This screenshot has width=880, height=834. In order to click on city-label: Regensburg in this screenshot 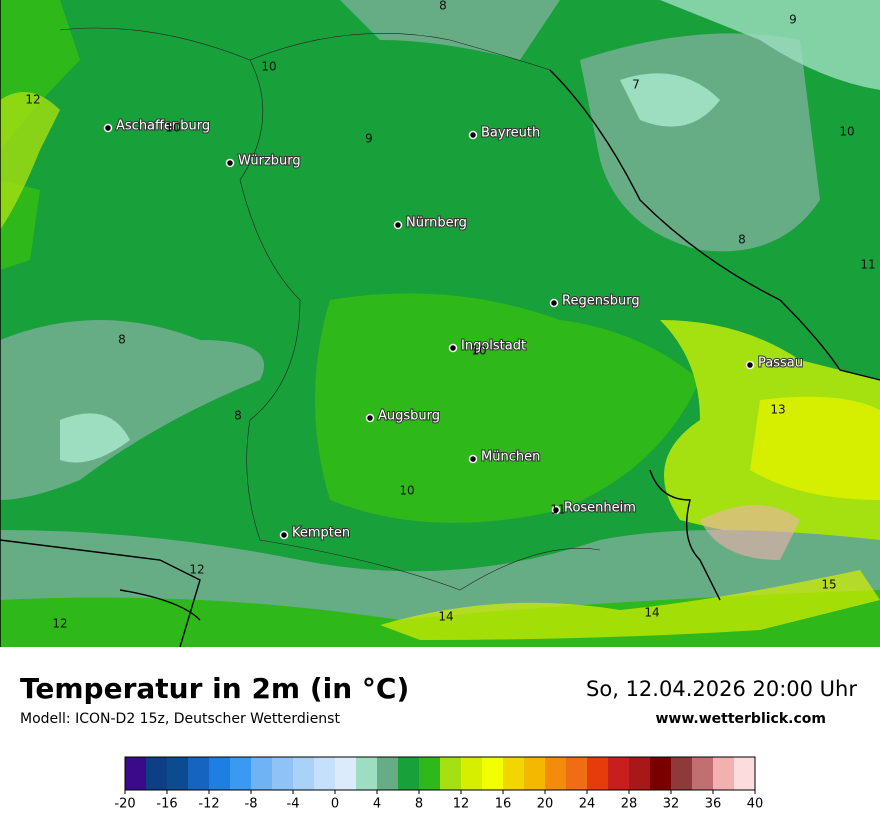, I will do `click(601, 301)`.